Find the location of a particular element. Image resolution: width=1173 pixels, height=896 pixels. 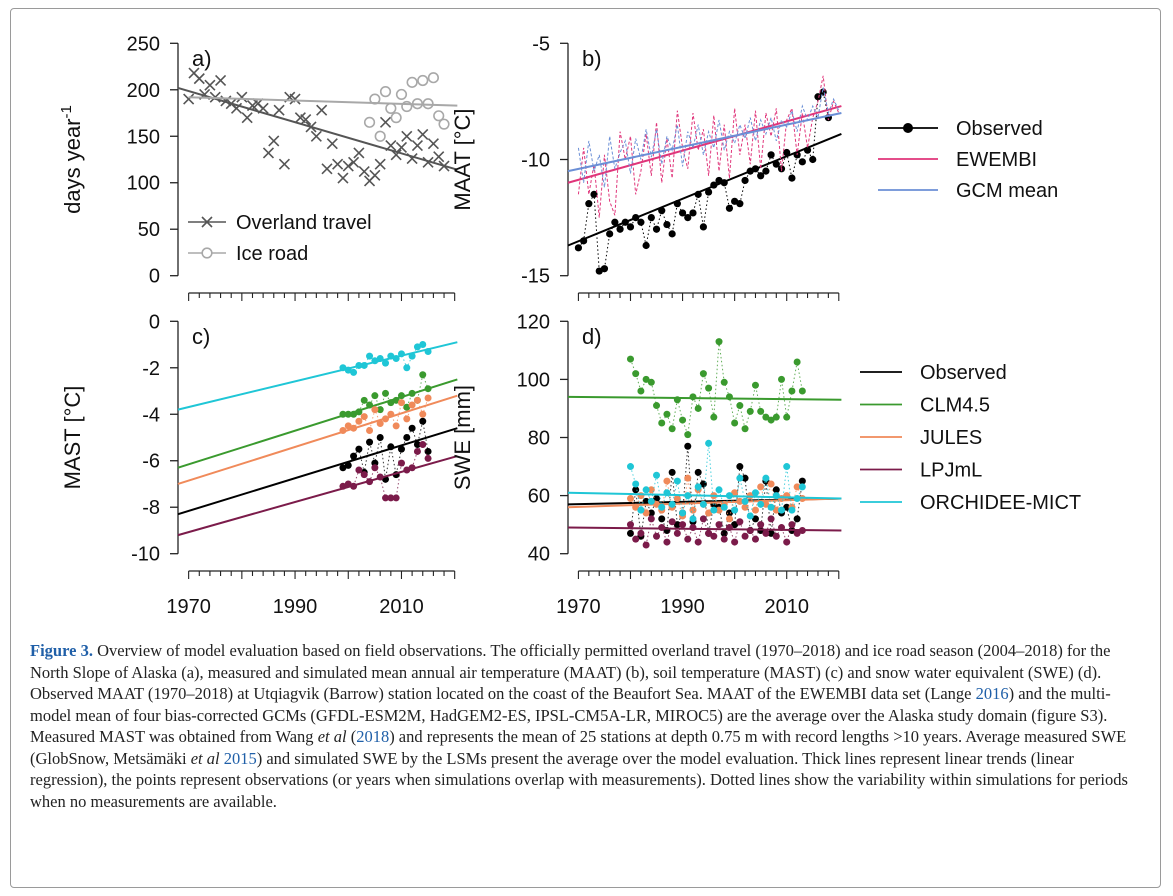

series-orchidee-mict is located at coordinates (704, 481).